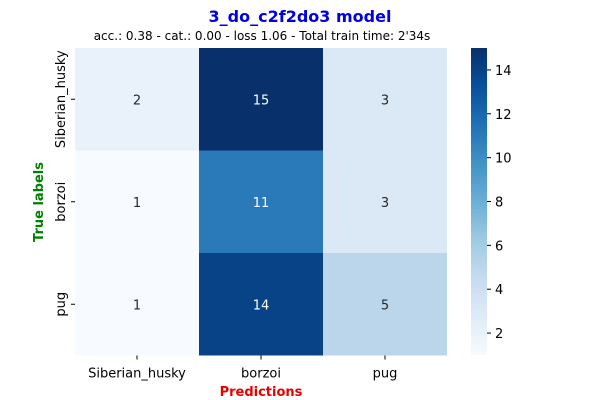  Describe the element at coordinates (503, 71) in the screenshot. I see `colorbar-tick-label: 14` at that location.